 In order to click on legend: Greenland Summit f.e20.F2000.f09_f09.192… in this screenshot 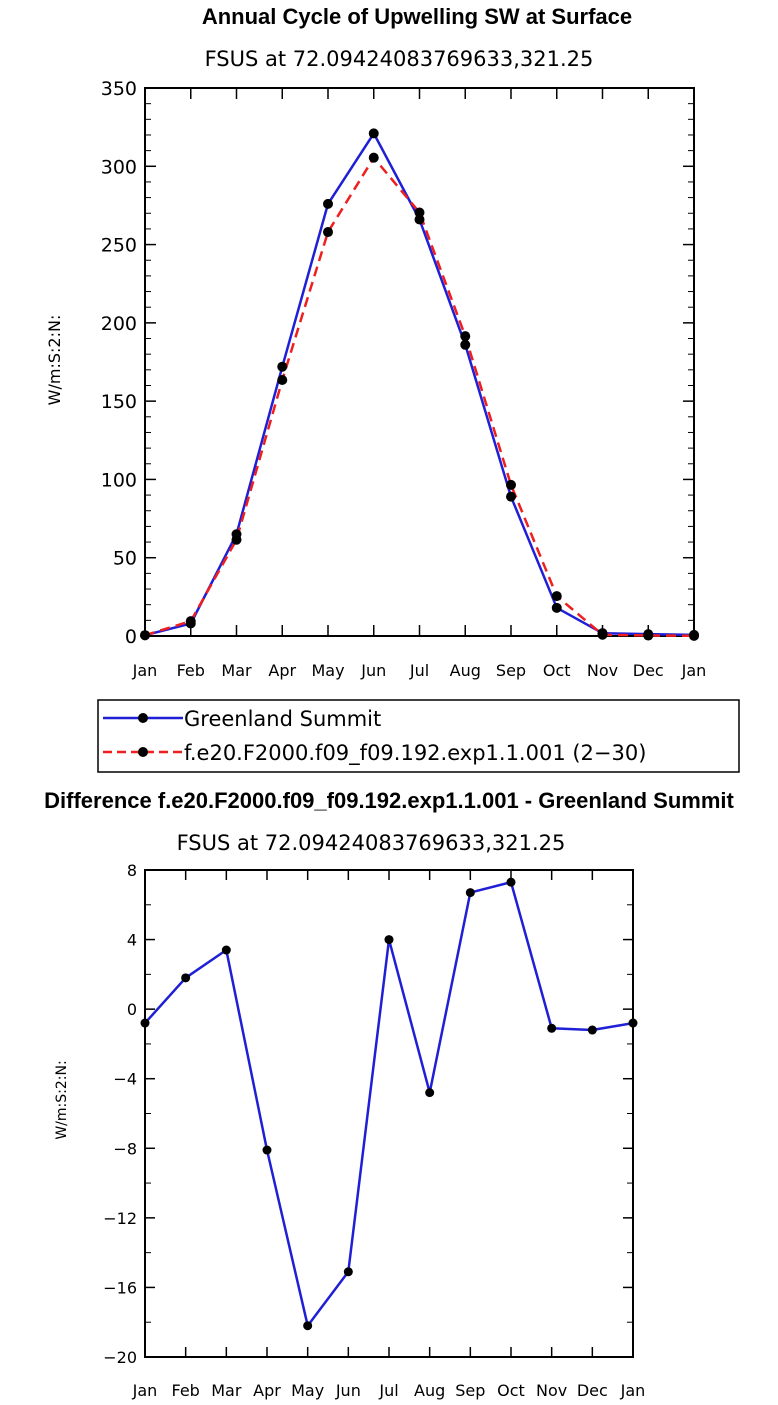, I will do `click(418, 736)`.